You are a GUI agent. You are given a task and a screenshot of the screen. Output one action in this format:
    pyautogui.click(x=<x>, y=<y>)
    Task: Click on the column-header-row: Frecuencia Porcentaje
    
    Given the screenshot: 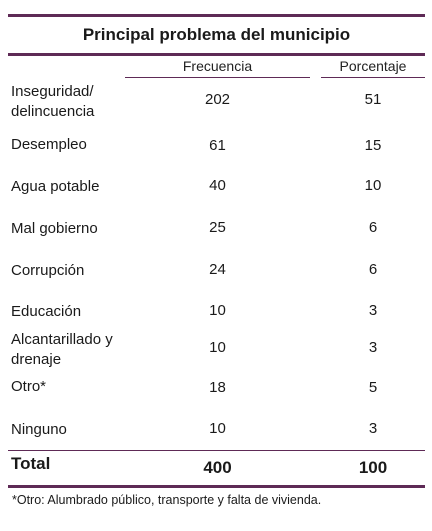 What is the action you would take?
    pyautogui.click(x=216, y=67)
    